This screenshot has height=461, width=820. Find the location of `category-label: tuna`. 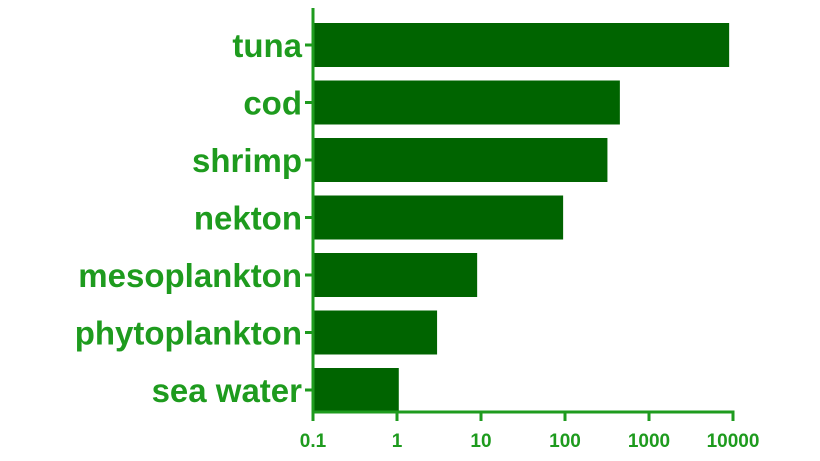

category-label: tuna is located at coordinates (267, 45).